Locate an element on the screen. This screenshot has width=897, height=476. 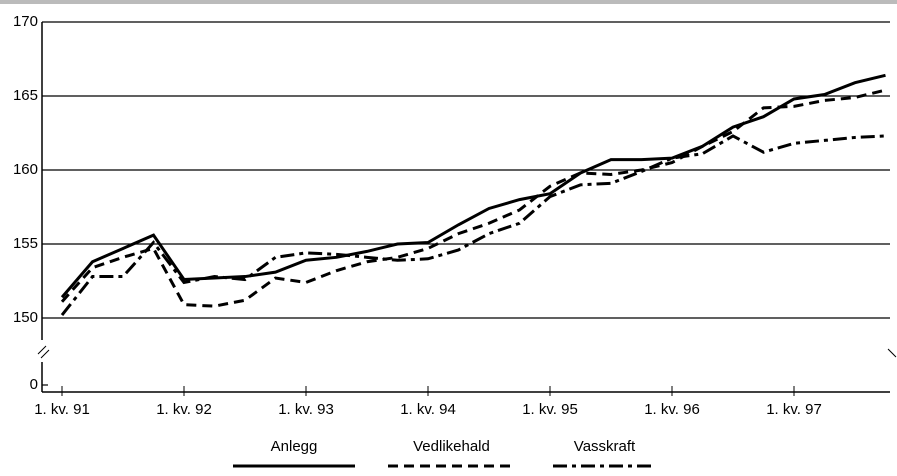
legend-label: Vedlikehald is located at coordinates (451, 446).